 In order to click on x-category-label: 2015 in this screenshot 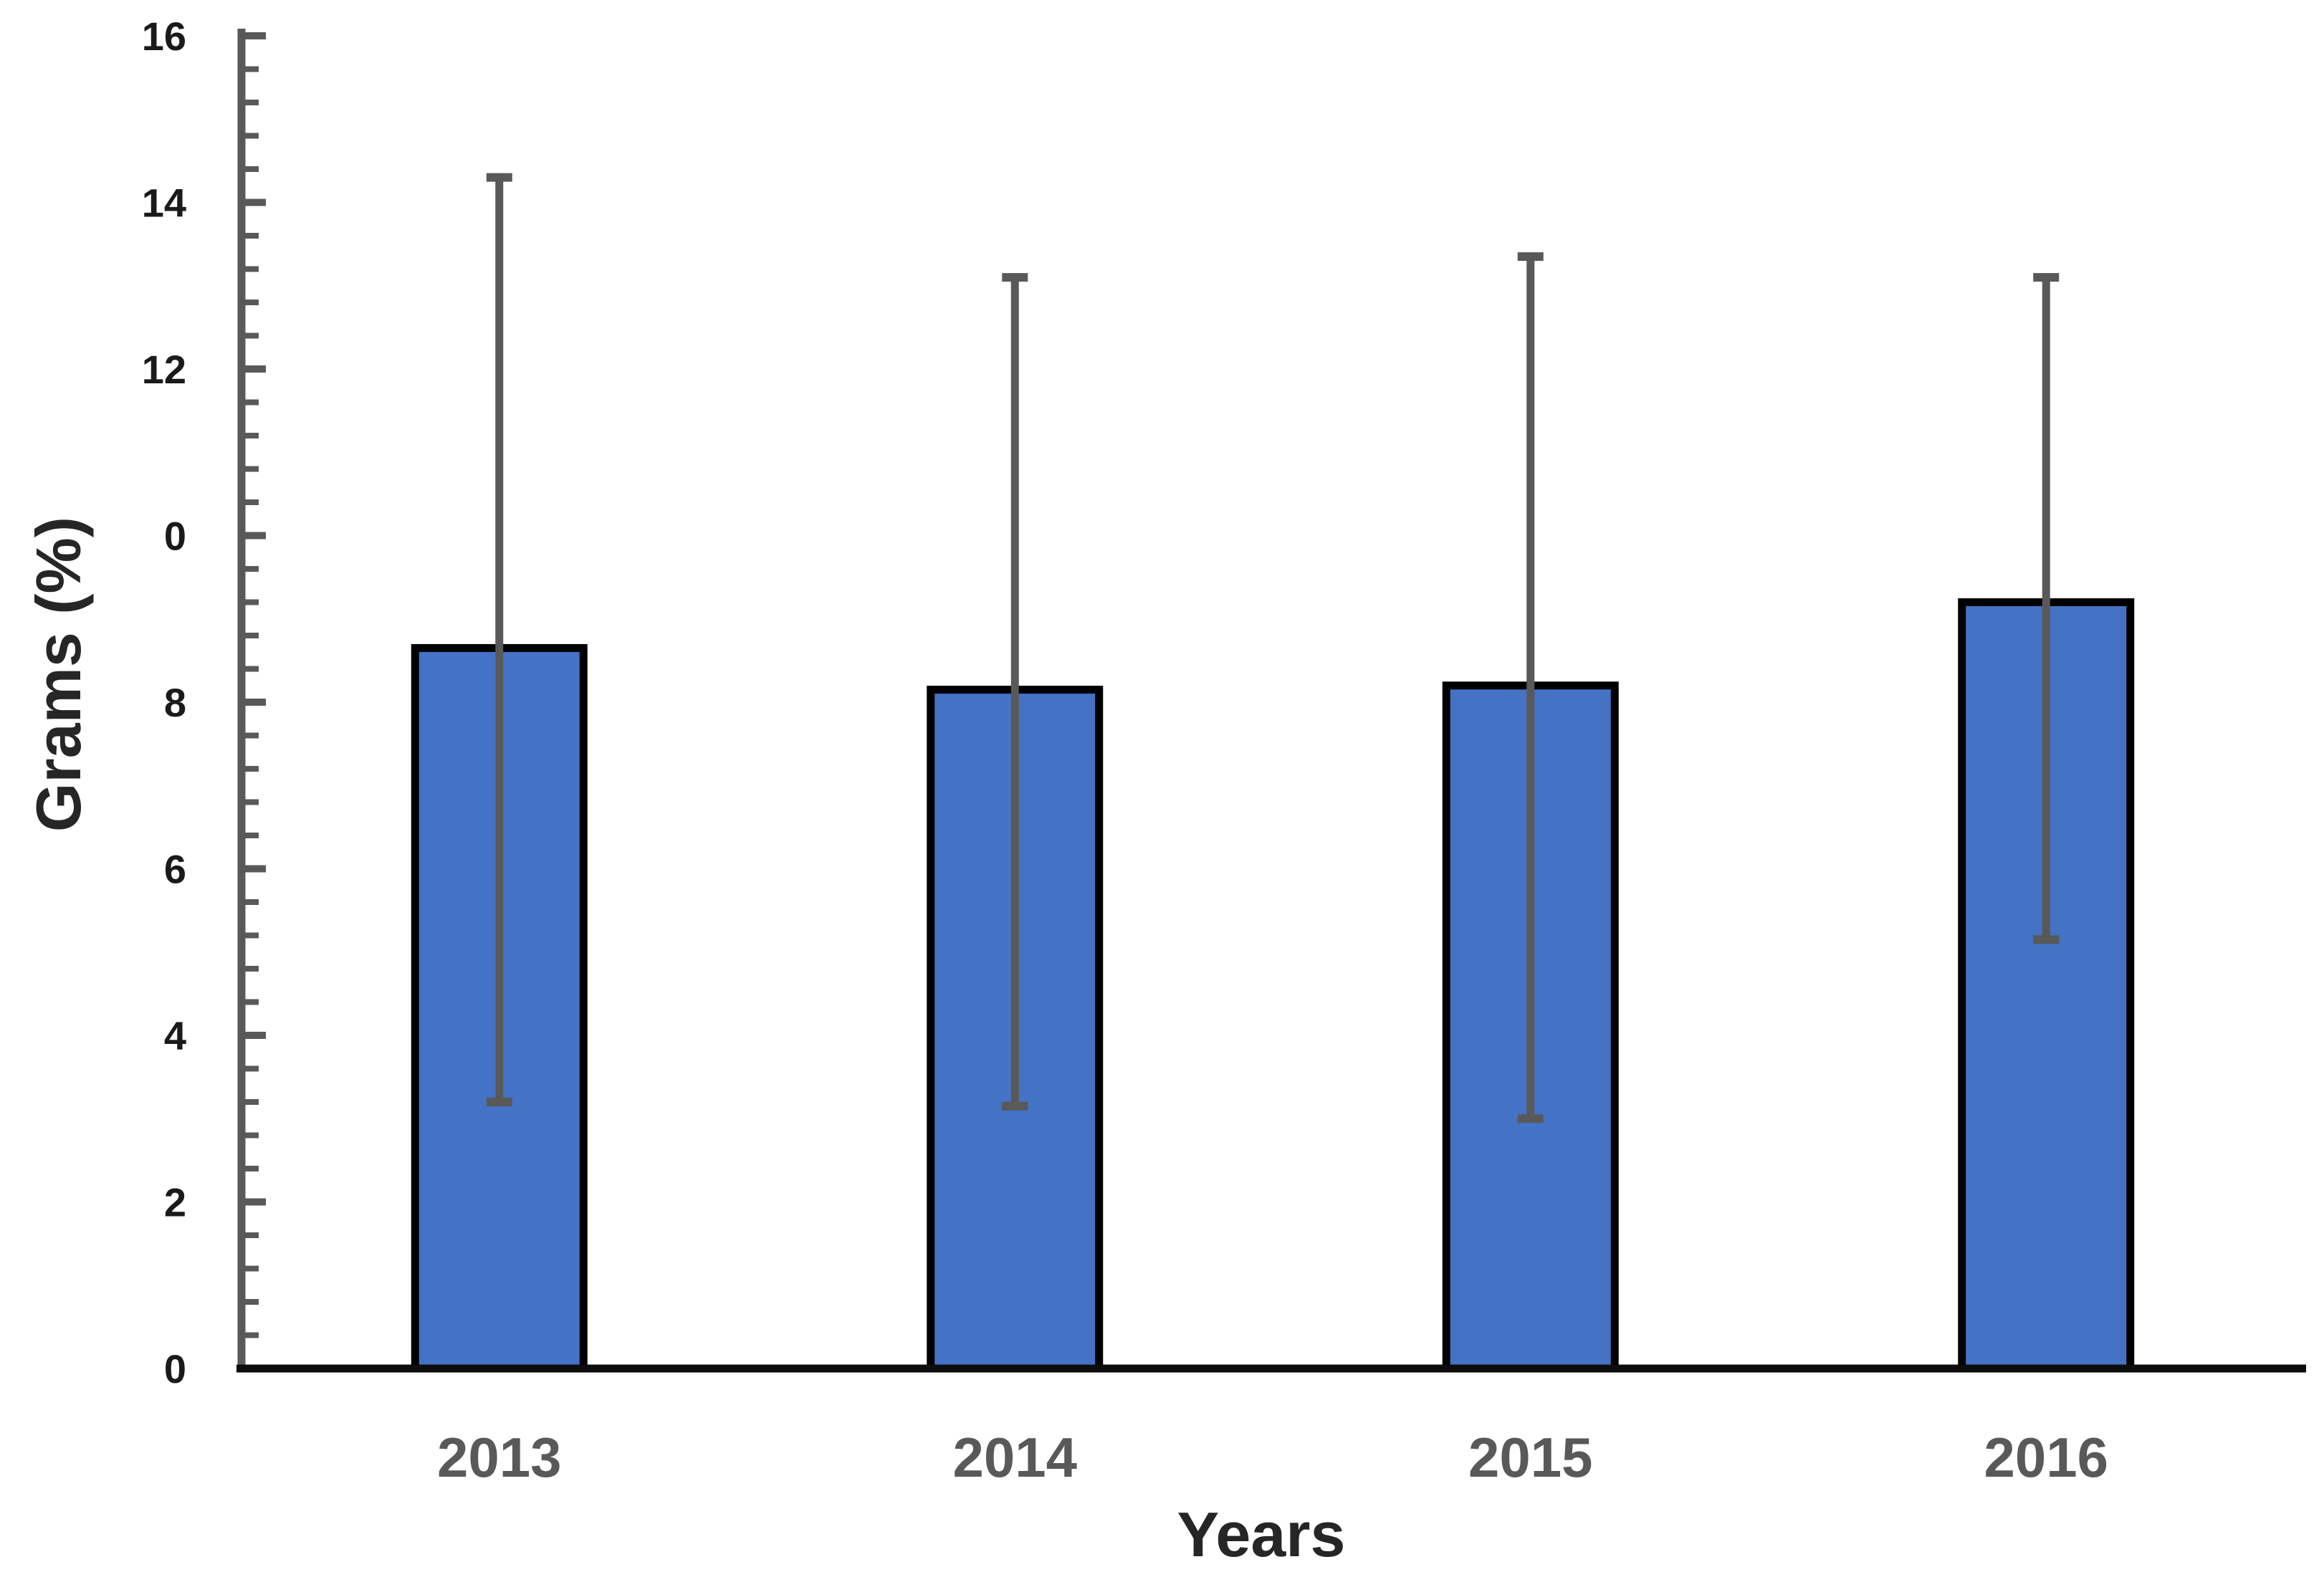, I will do `click(1530, 1457)`.